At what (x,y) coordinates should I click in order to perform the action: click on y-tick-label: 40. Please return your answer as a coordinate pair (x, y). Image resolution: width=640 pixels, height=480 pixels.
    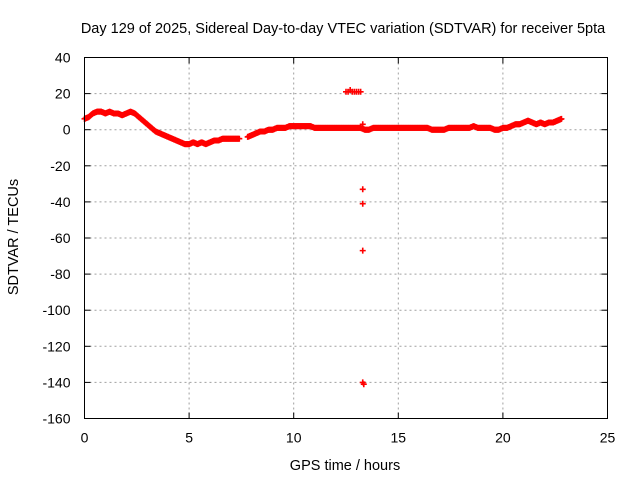
    Looking at the image, I should click on (63, 58).